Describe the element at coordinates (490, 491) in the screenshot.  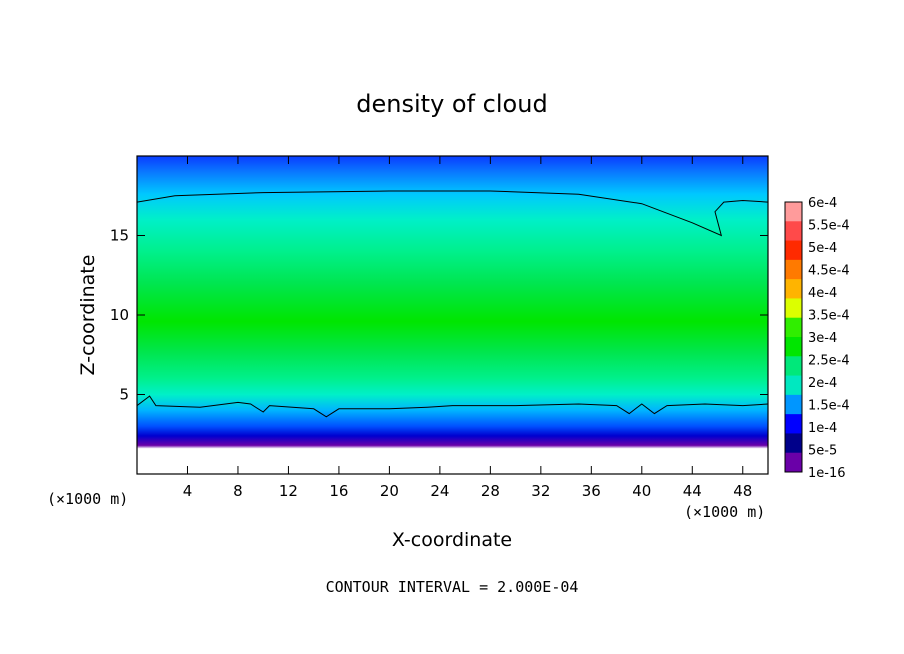
I see `x-tick-label: 28` at that location.